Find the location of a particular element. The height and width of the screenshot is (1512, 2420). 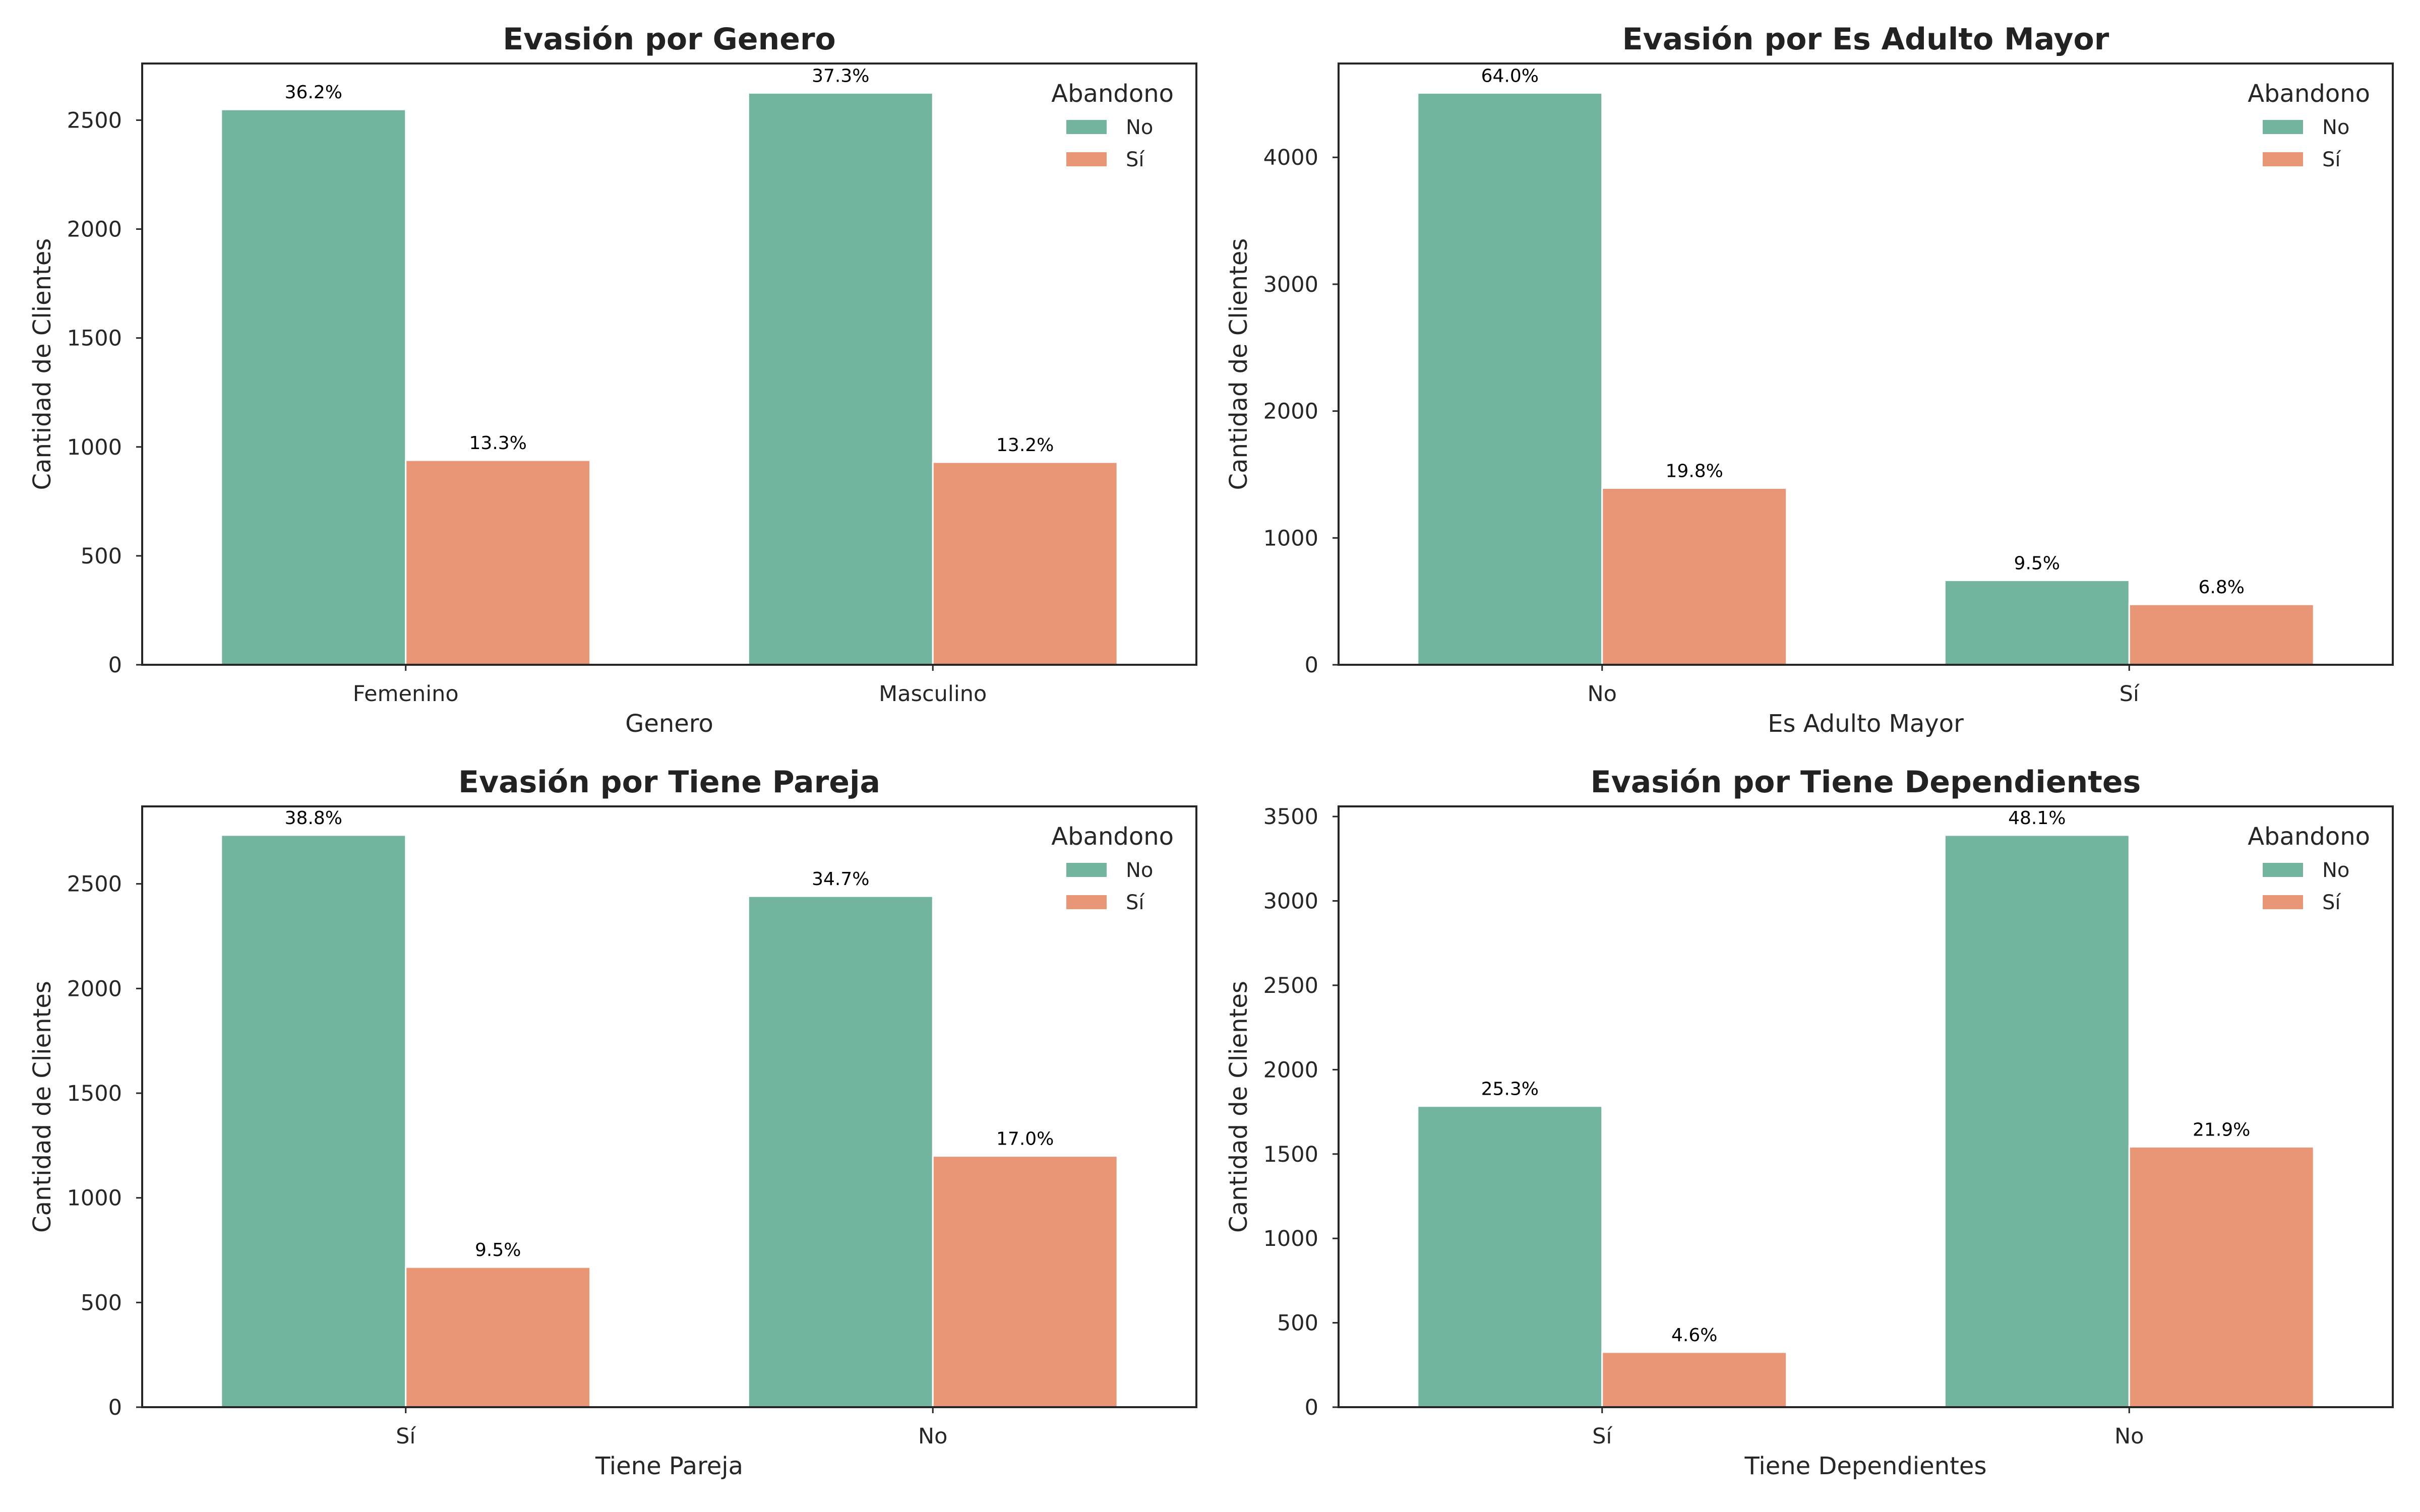

y-tick-label: 3500 is located at coordinates (1290, 817).